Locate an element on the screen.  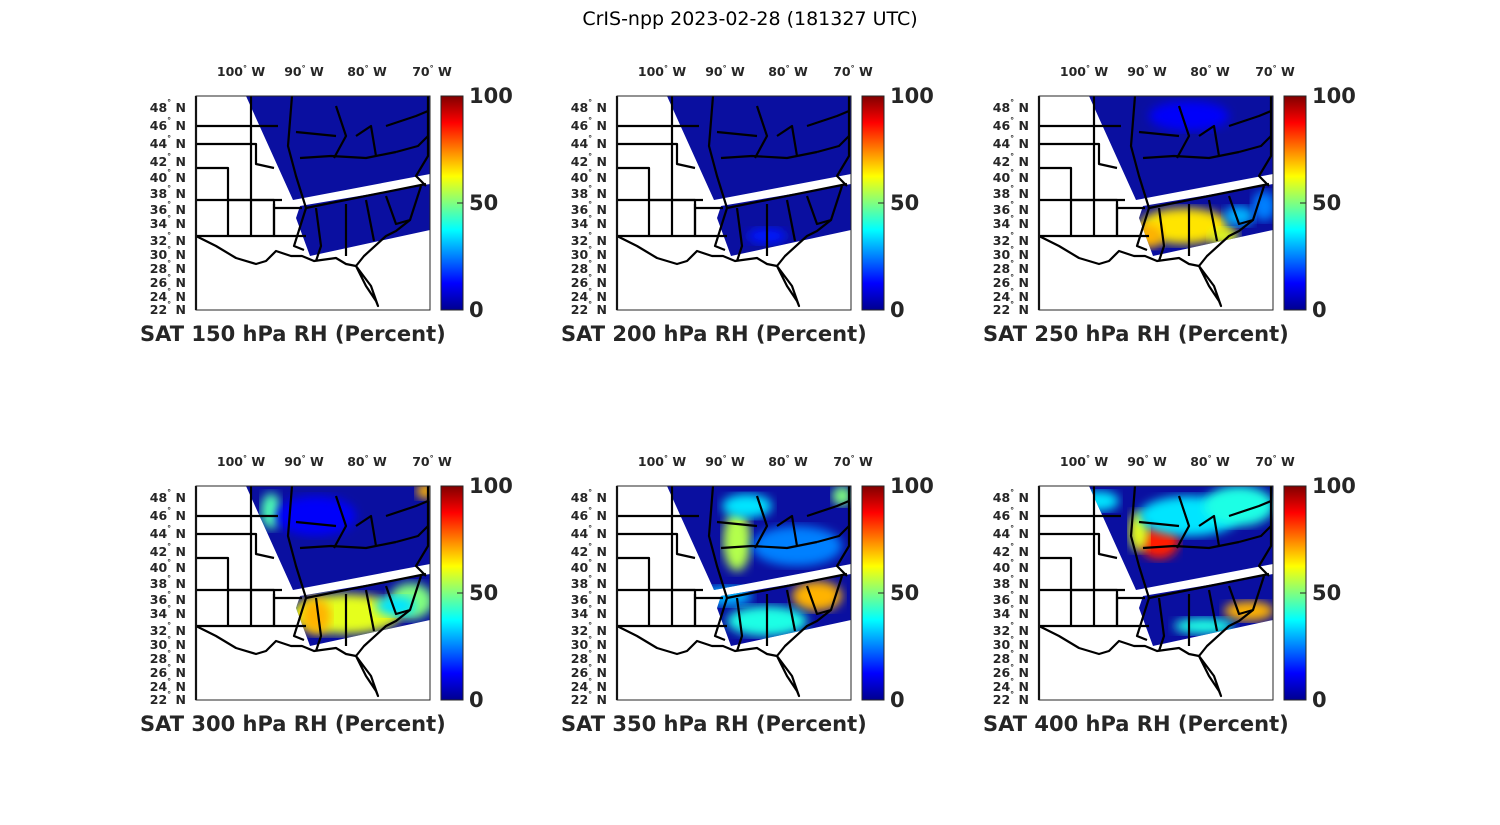
lon-value: 70 is located at coordinates (421, 71).